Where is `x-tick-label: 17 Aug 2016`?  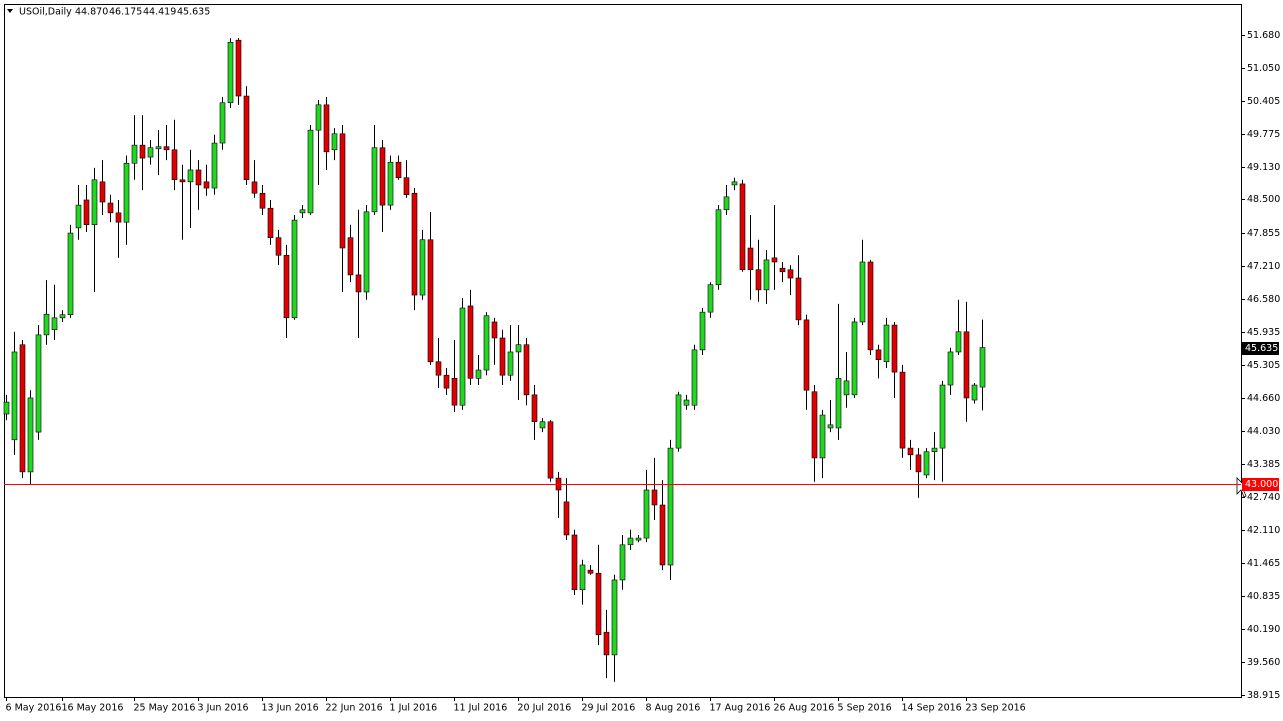
x-tick-label: 17 Aug 2016 is located at coordinates (740, 708).